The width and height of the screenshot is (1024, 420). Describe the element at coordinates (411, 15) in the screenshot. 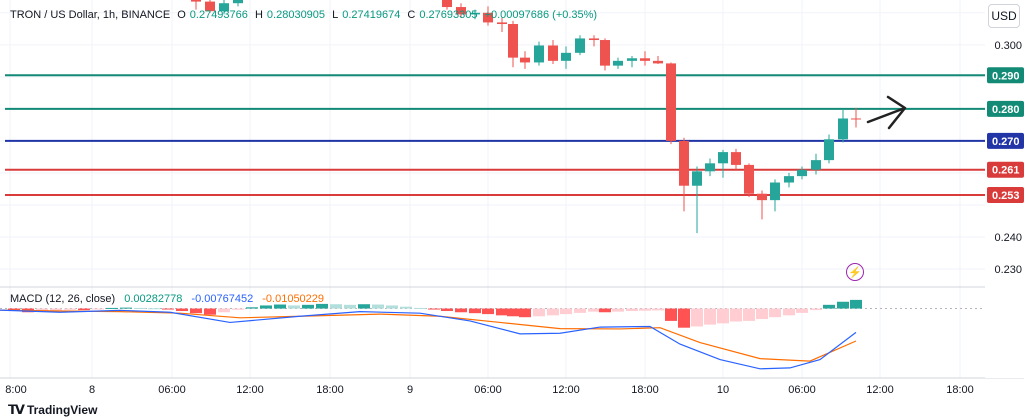

I see `close-label: C` at that location.